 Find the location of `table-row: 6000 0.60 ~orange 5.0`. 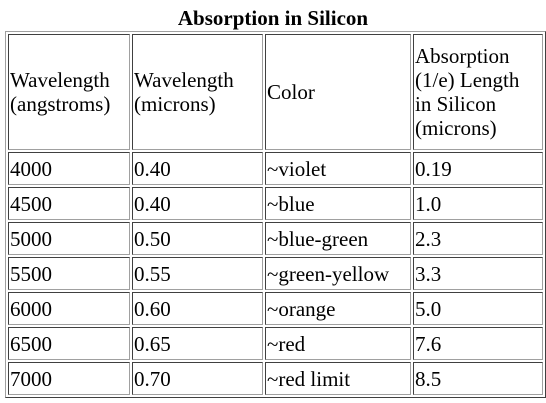

table-row: 6000 0.60 ~orange 5.0 is located at coordinates (275, 308).